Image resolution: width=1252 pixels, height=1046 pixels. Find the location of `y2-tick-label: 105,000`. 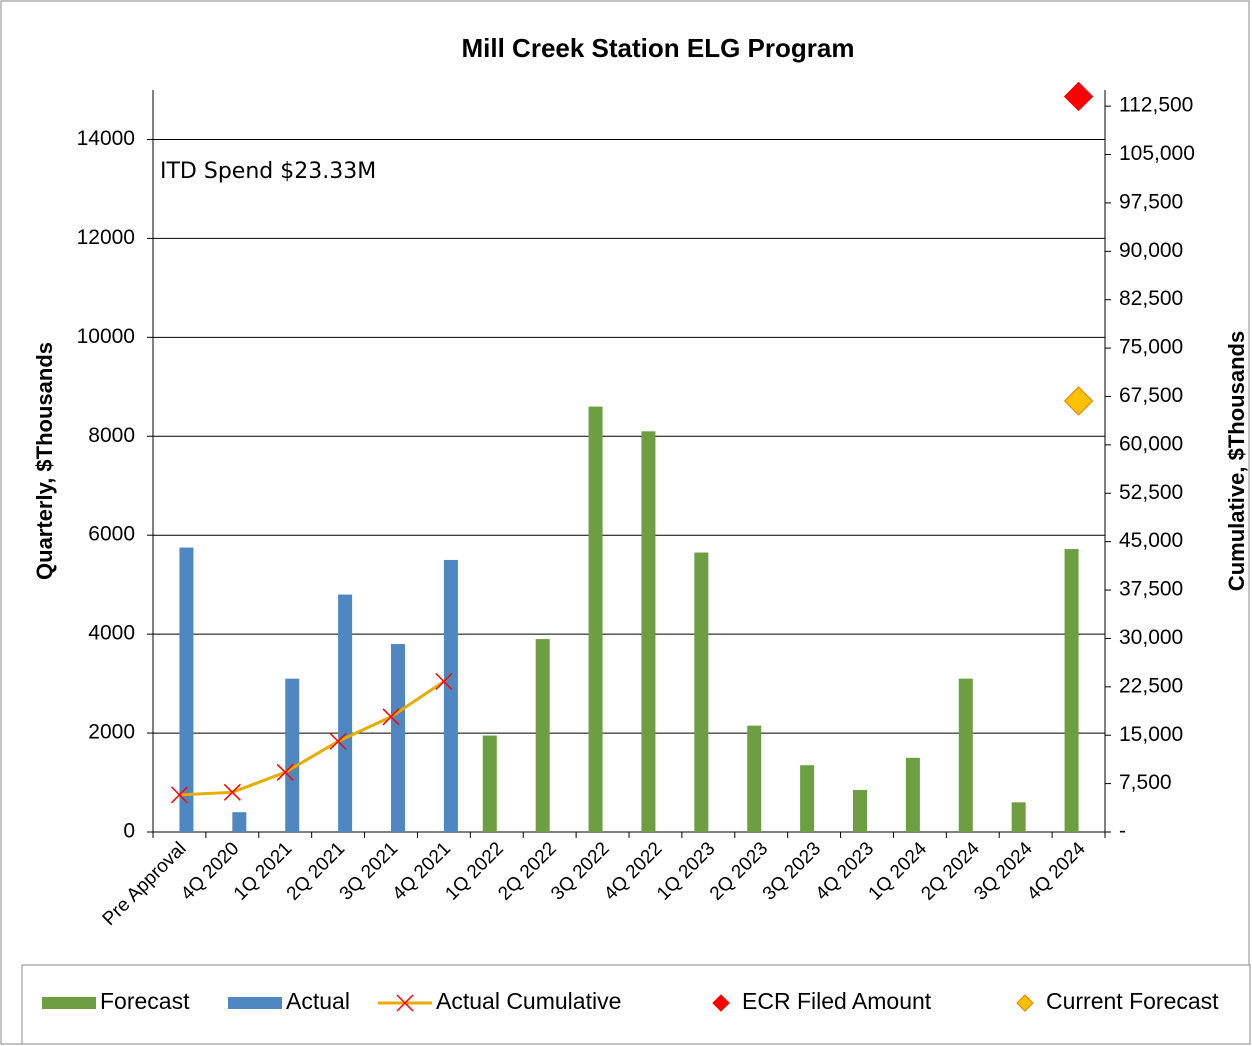

y2-tick-label: 105,000 is located at coordinates (1157, 153).